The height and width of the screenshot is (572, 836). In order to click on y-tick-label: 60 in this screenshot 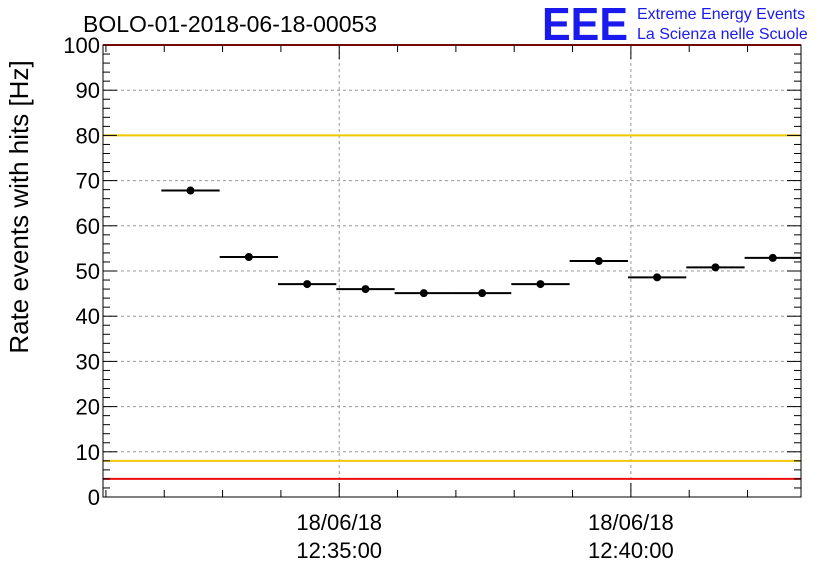, I will do `click(88, 226)`.